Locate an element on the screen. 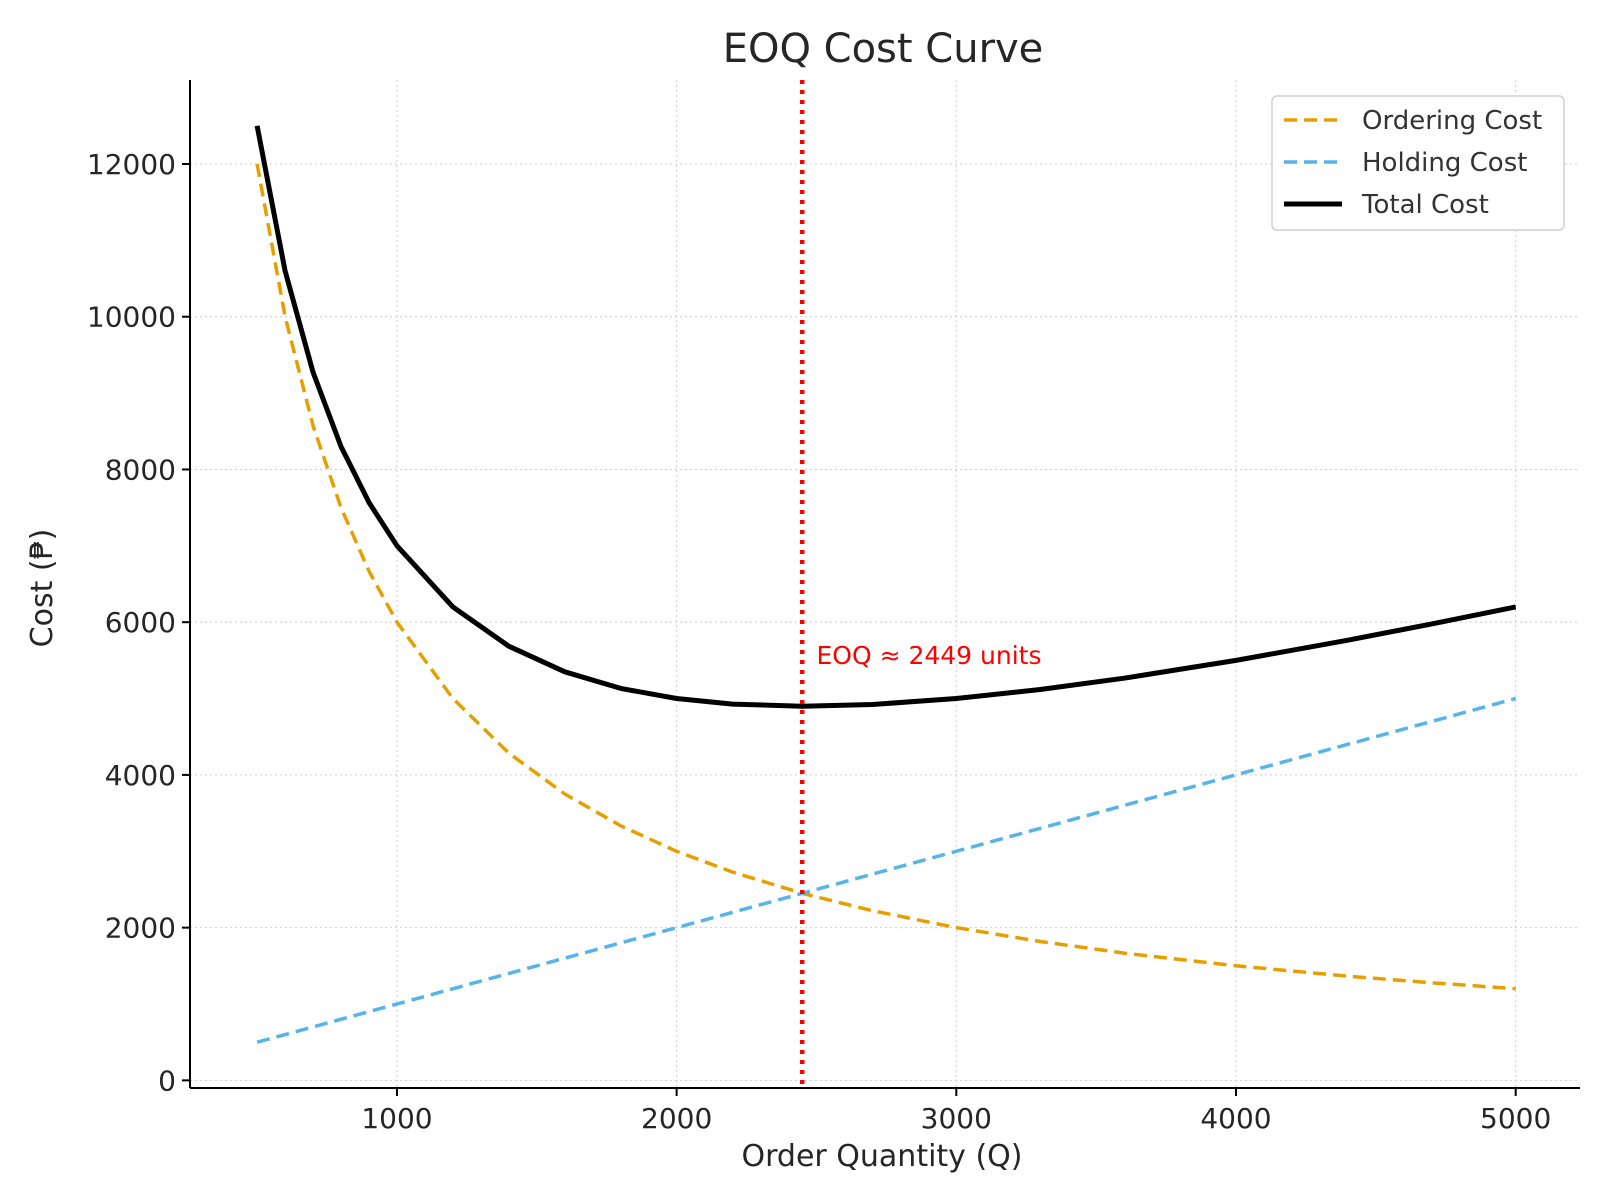  eoq-annotation: EOQ ≈ 2449 units is located at coordinates (928, 655).